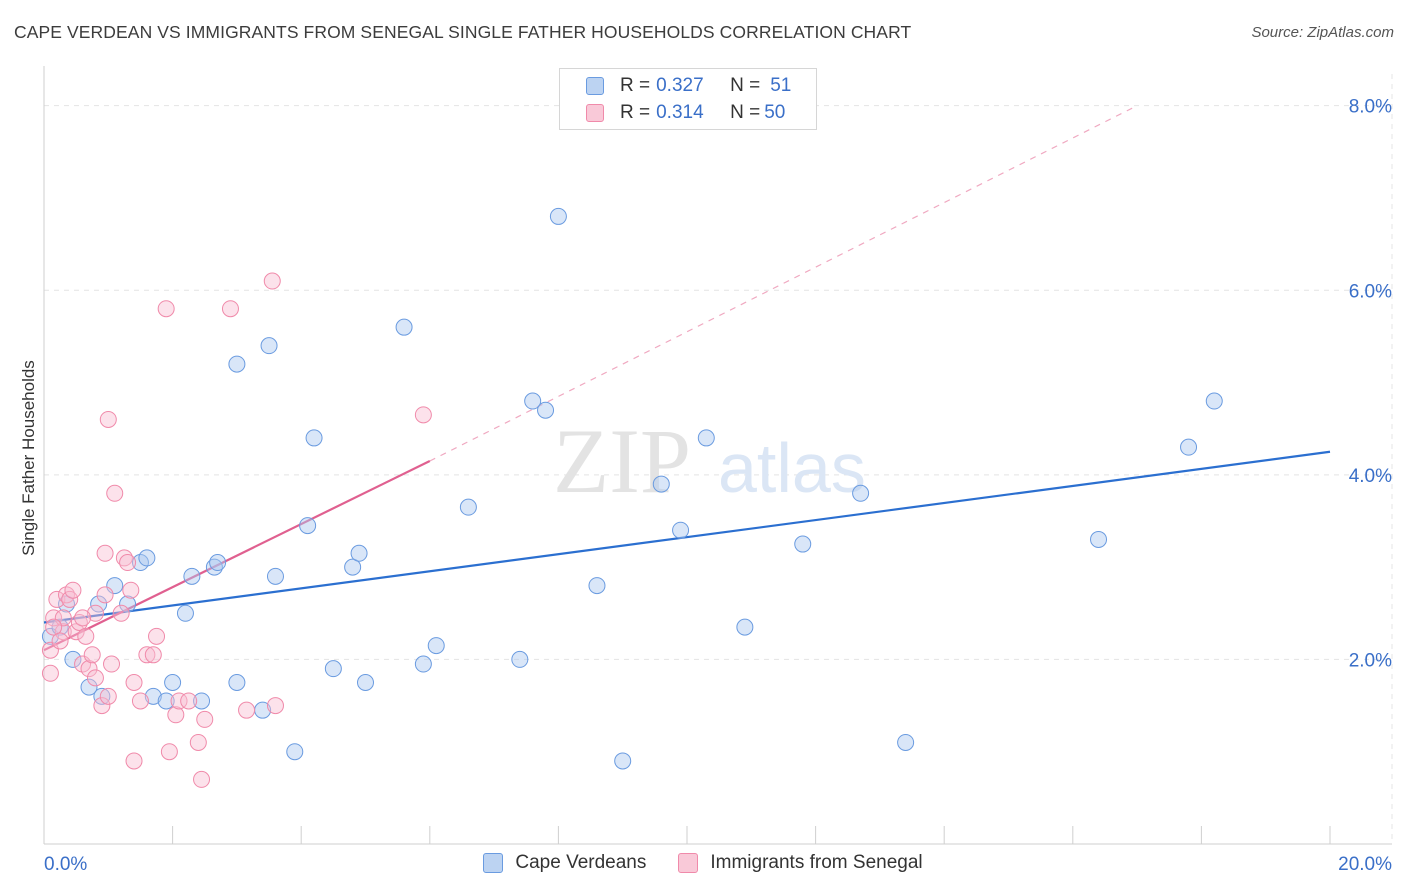  What do you see at coordinates (1370, 660) in the screenshot?
I see `y-tick-label: 2.0%` at bounding box center [1370, 660].